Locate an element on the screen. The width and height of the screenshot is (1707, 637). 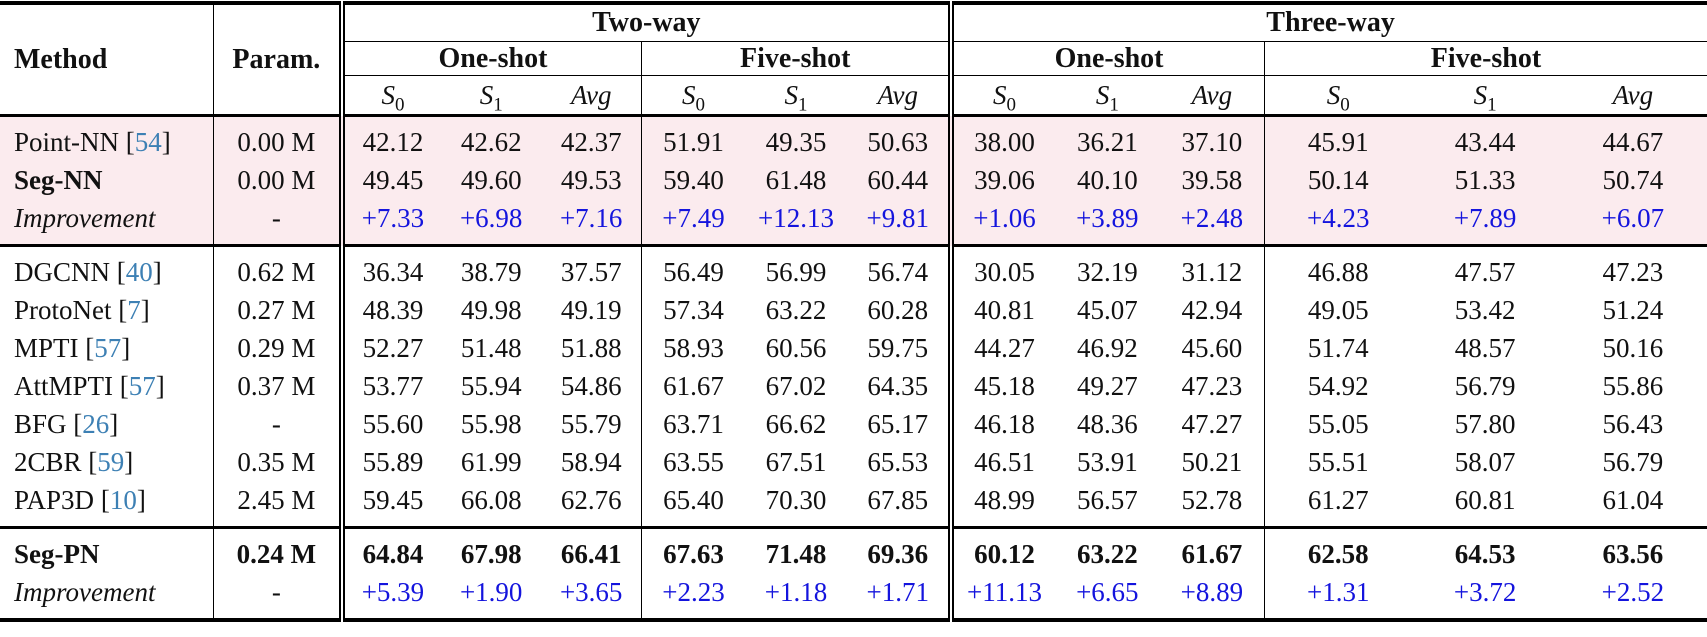
citation-ref: 40 is located at coordinates (139, 271).